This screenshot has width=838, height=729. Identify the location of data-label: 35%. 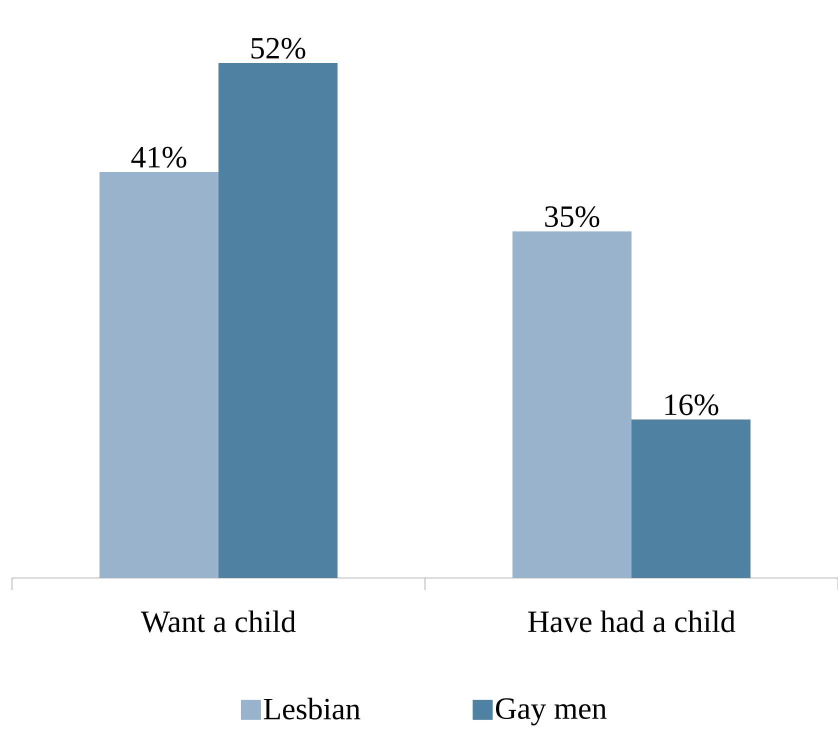
(572, 217).